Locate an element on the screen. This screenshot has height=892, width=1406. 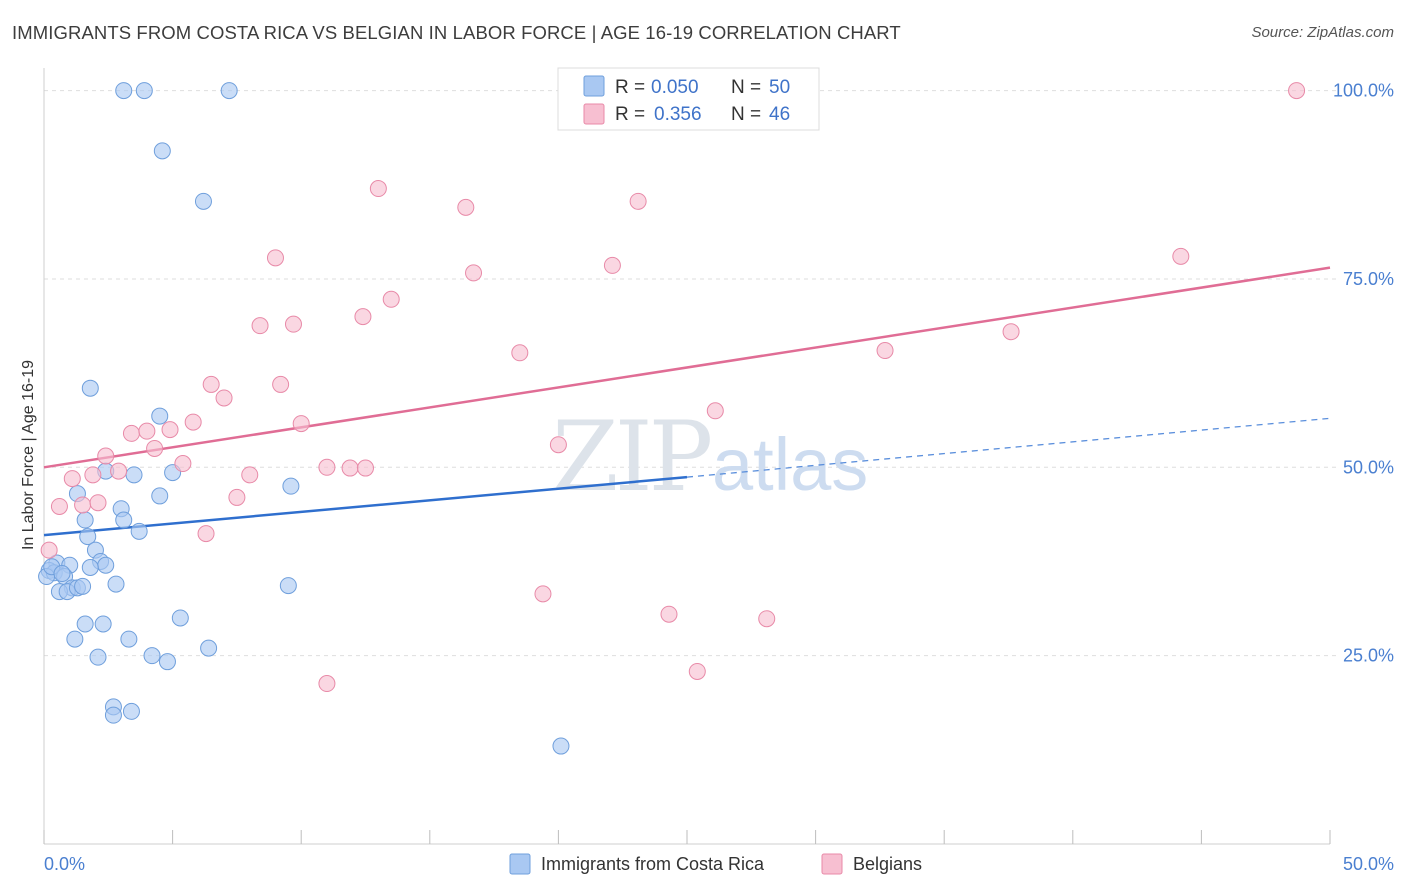
series-legend: Immigrants from Costa Rica Belgians is located at coordinates (715, 864).